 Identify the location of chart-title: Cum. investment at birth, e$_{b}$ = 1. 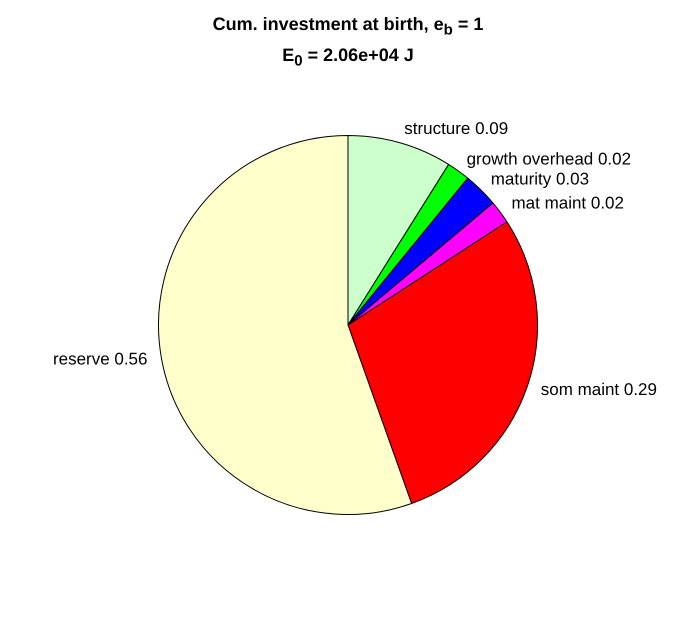
(348, 26).